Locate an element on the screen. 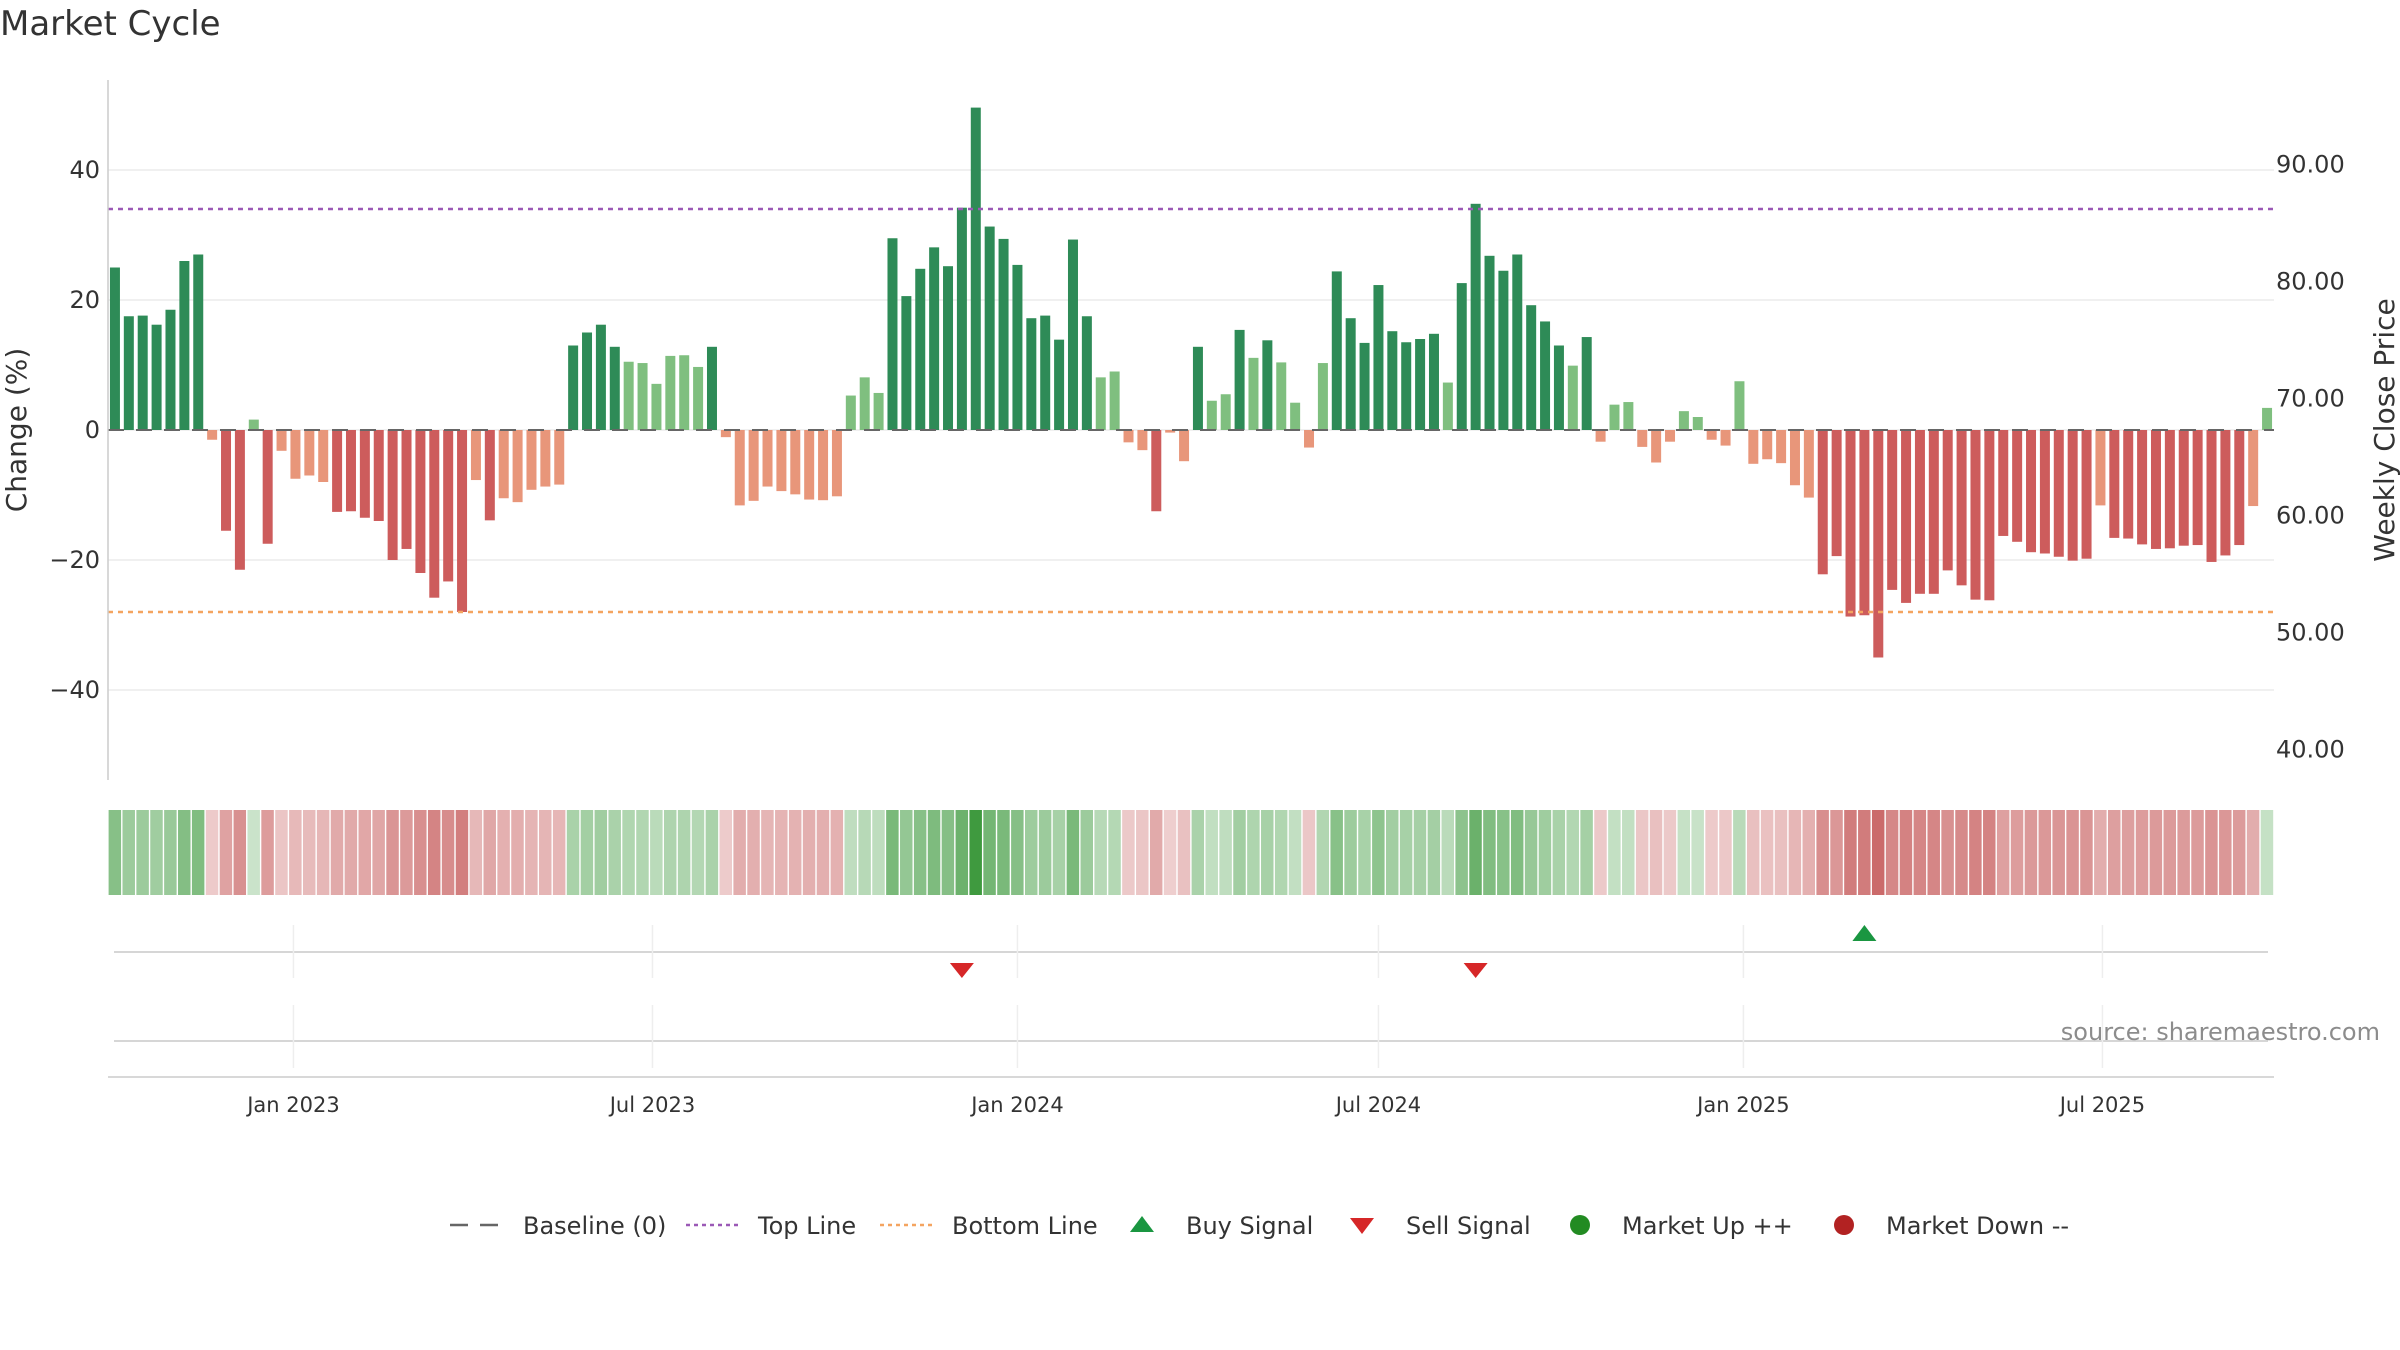 The height and width of the screenshot is (1350, 2400). legend-item: Market Up ++ is located at coordinates (1681, 1226).